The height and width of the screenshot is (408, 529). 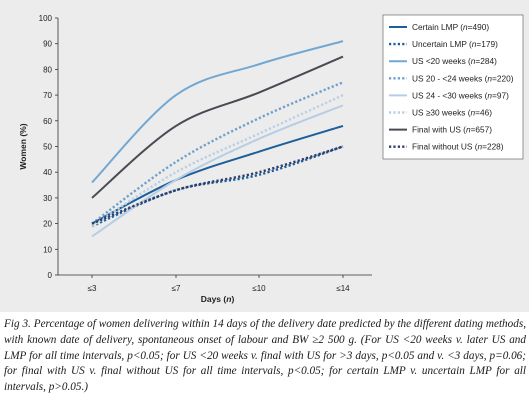 I want to click on y-tick-label: 0, so click(x=50, y=275).